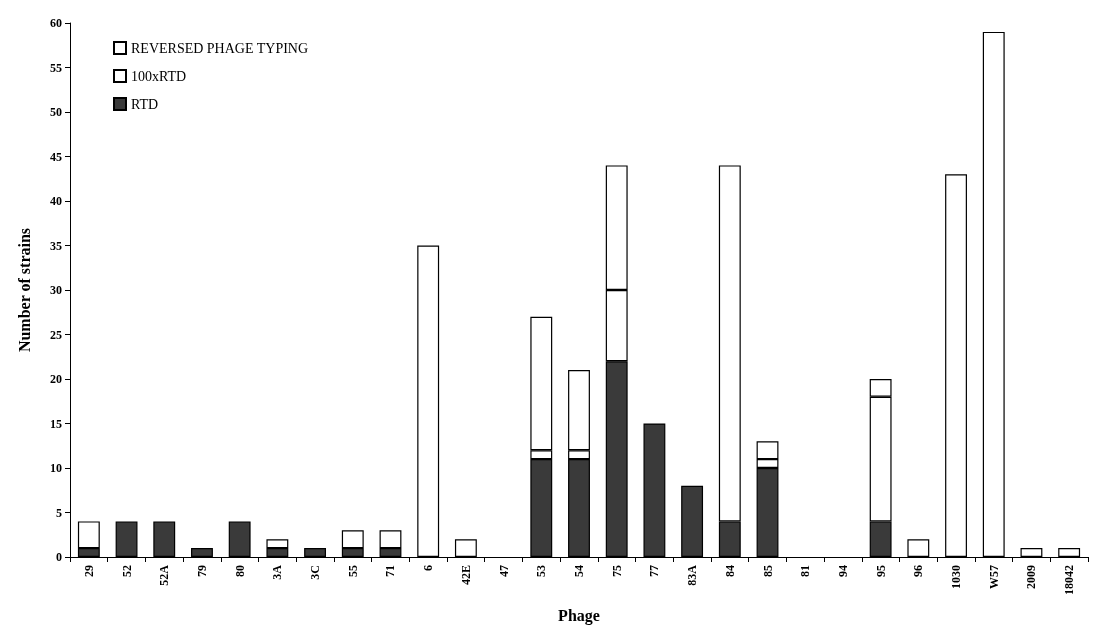 The width and height of the screenshot is (1113, 639). What do you see at coordinates (24, 290) in the screenshot?
I see `y-axis-title: Number of strains` at bounding box center [24, 290].